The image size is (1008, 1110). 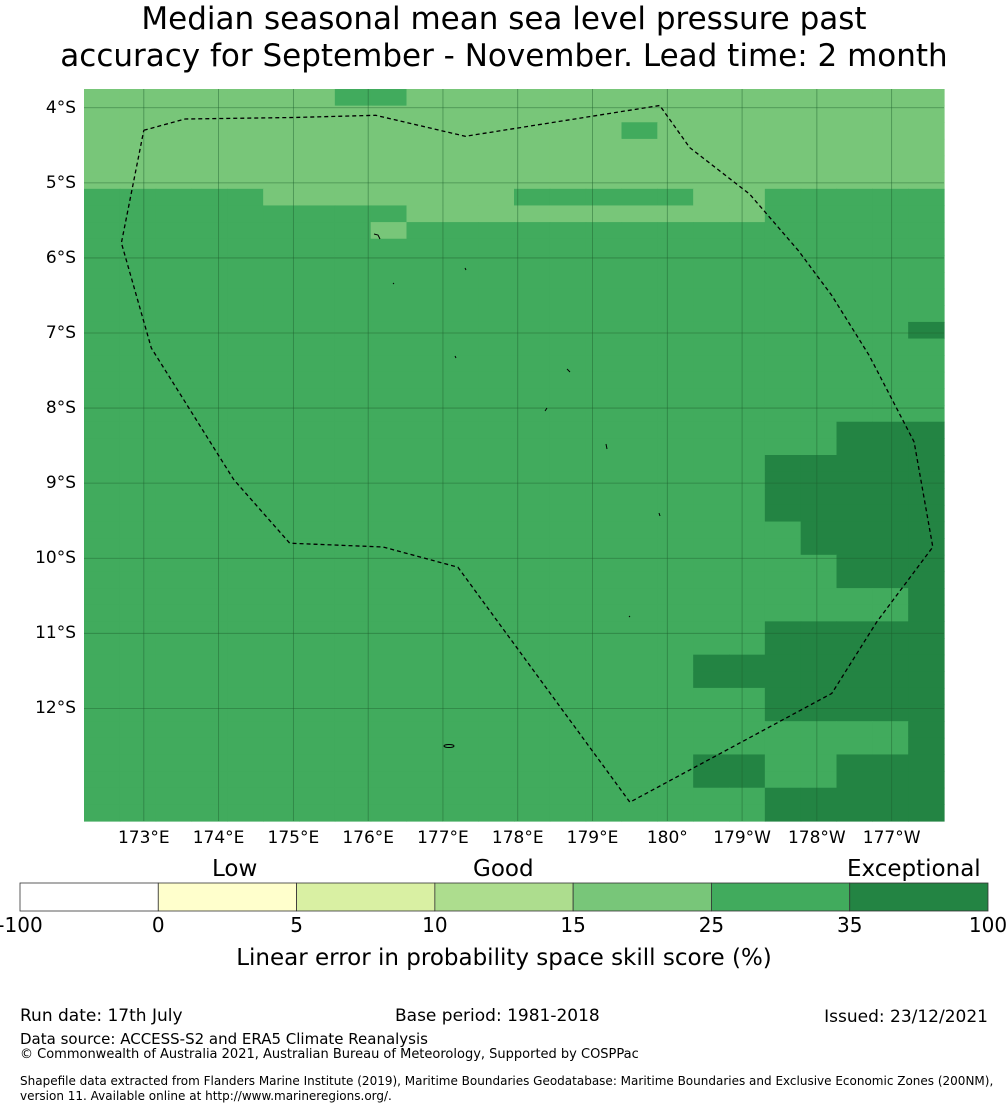 I want to click on colorbar-tick-label: 10, so click(x=435, y=925).